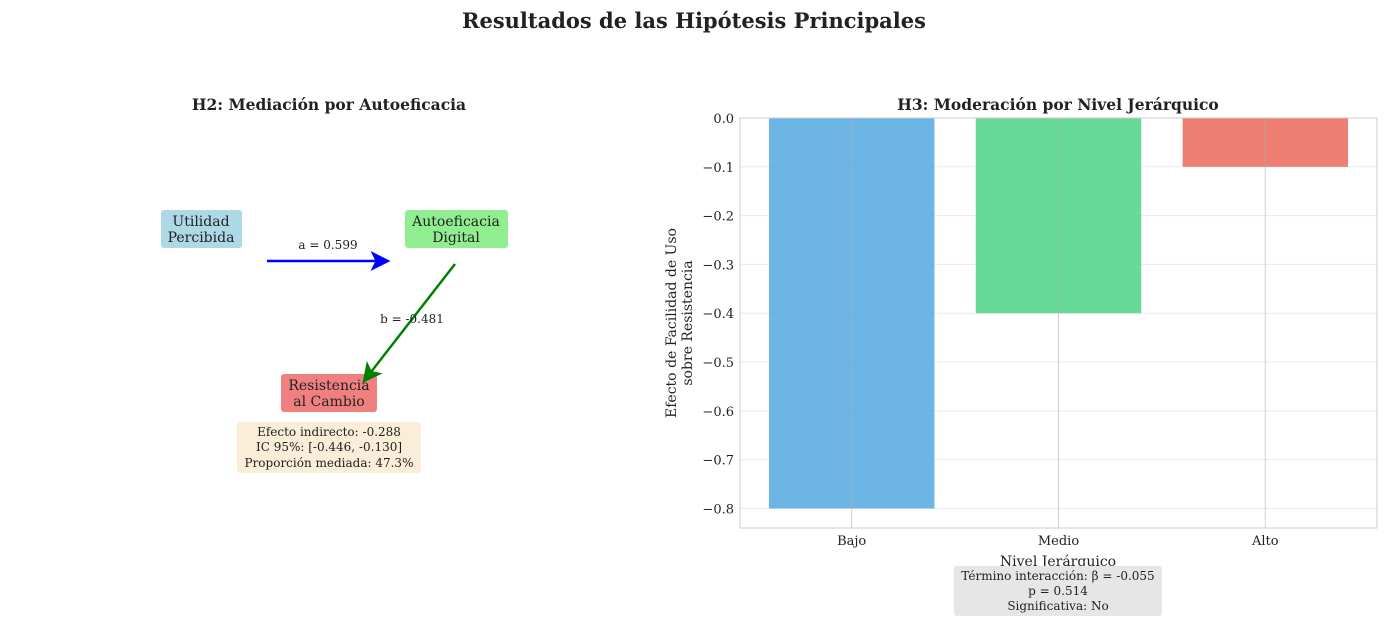 Image resolution: width=1387 pixels, height=623 pixels. I want to click on y-tick-label: −0.2, so click(718, 217).